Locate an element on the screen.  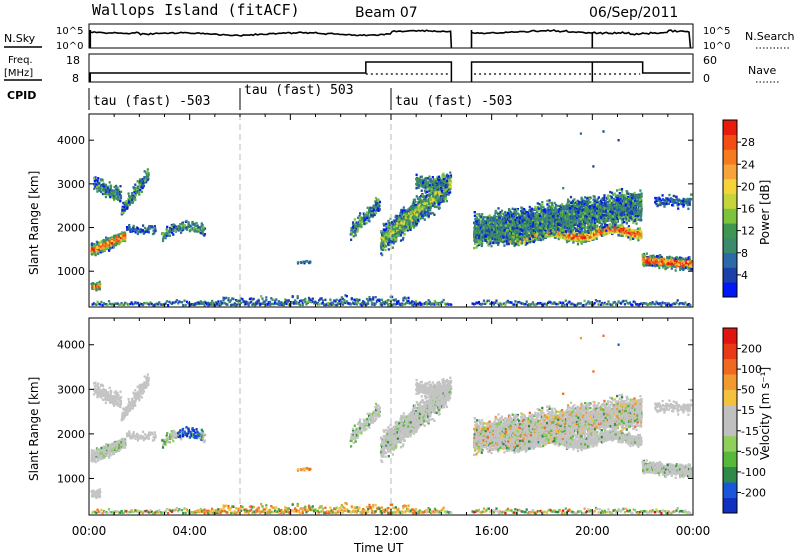
freq-label-line1: Freq. is located at coordinates (20, 60).